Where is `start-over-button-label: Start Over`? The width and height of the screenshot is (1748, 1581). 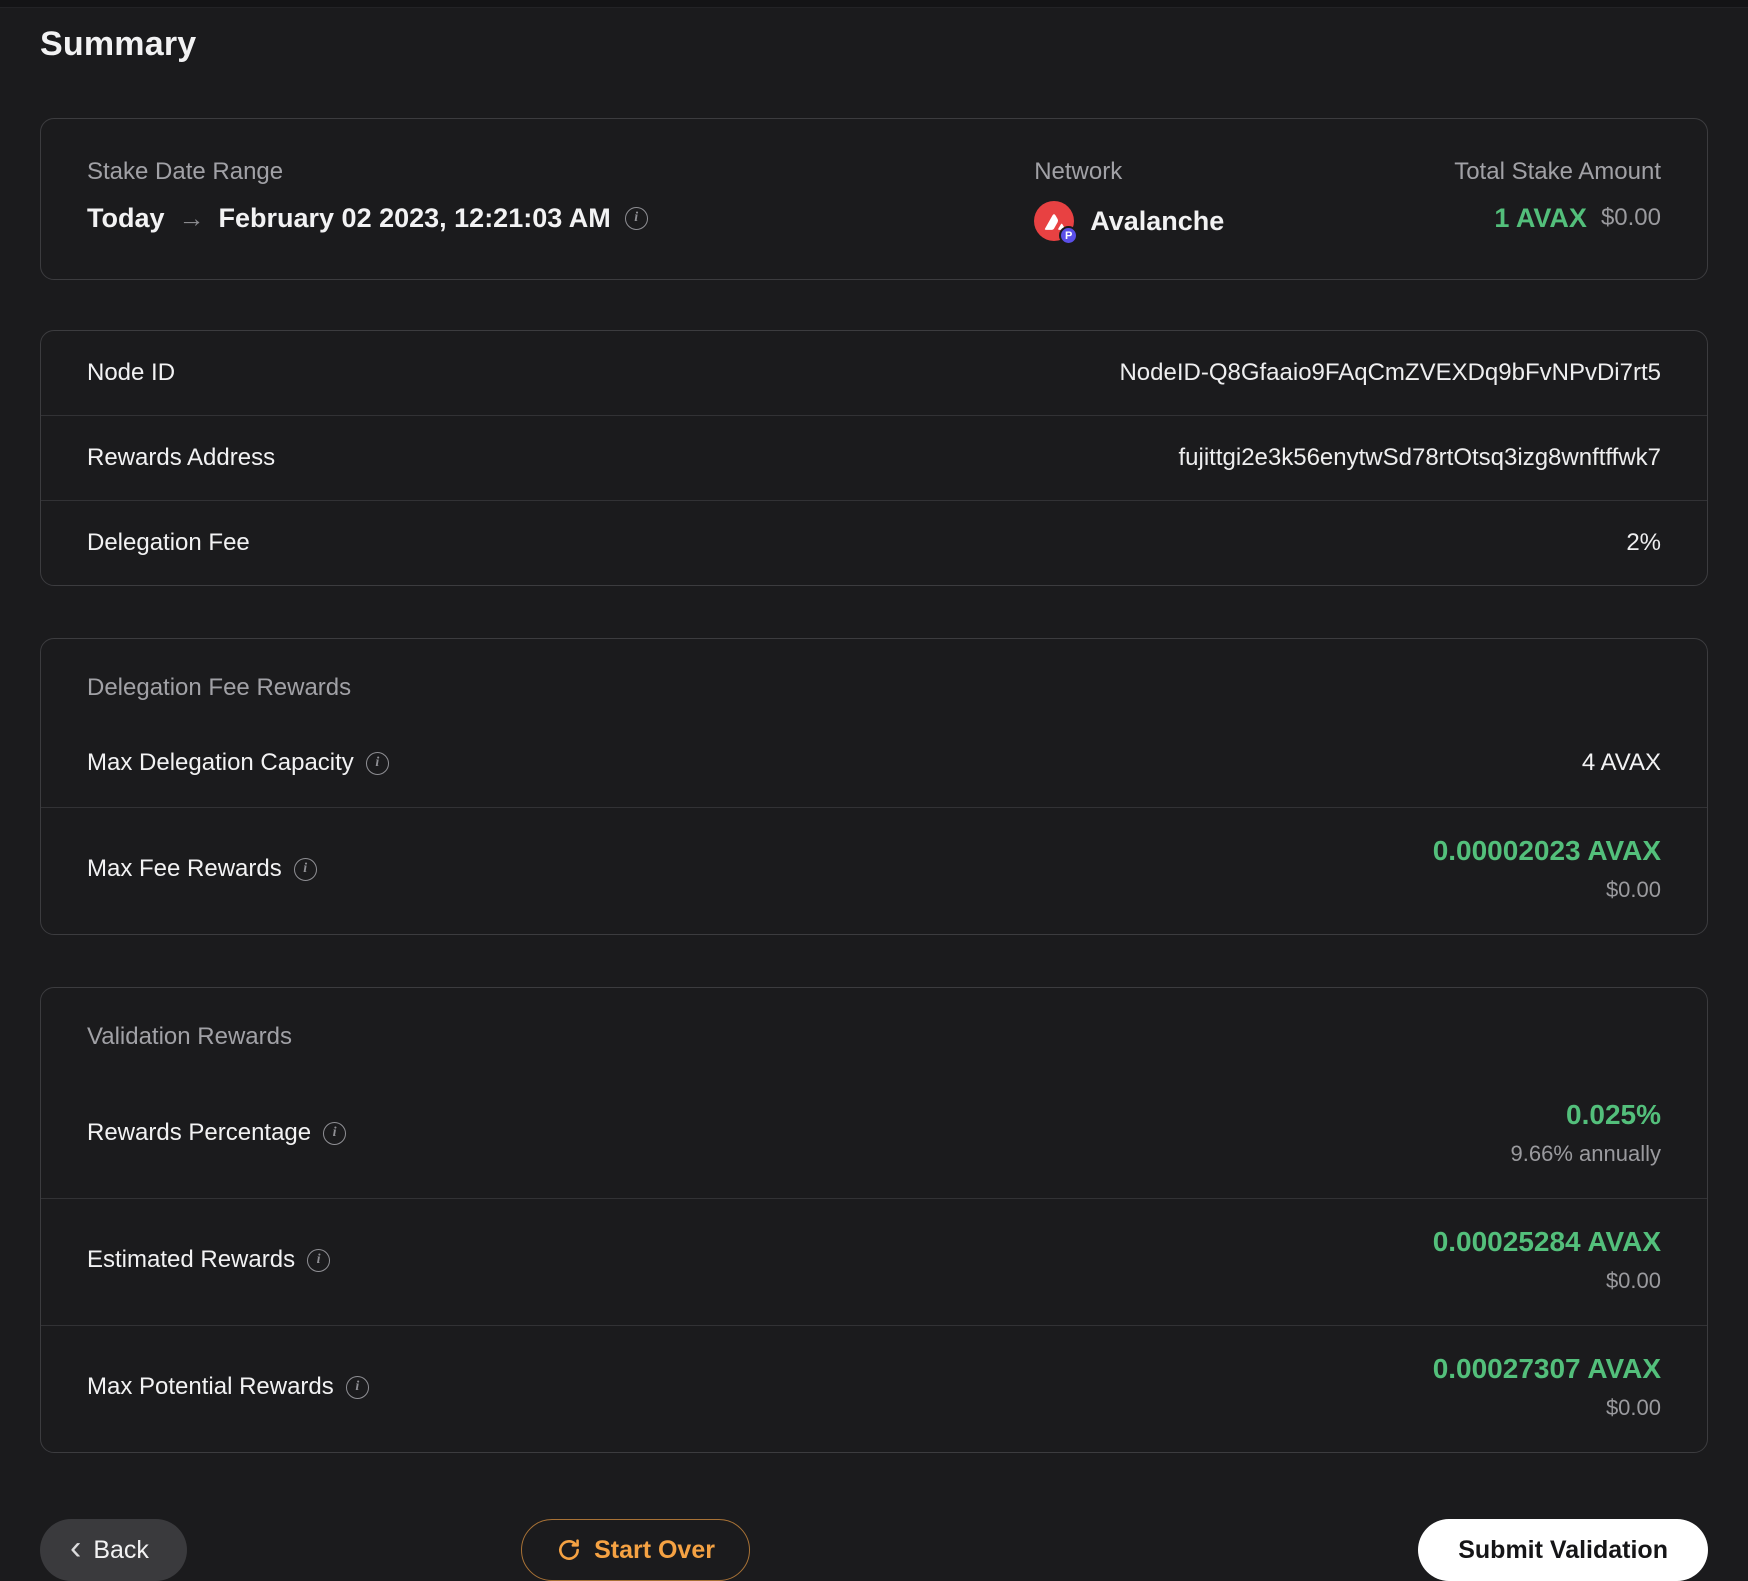
start-over-button-label: Start Over is located at coordinates (654, 1549).